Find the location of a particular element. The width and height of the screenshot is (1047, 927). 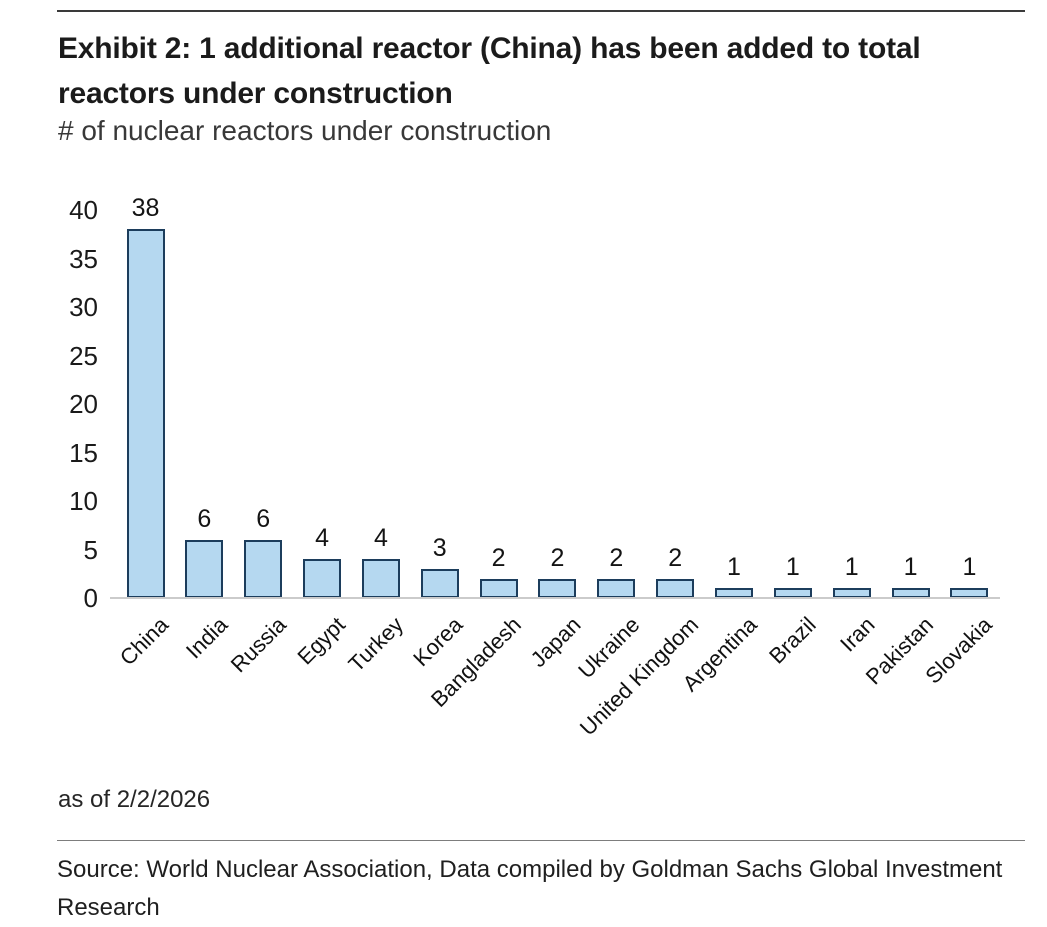

x-category-label: China is located at coordinates (144, 641).